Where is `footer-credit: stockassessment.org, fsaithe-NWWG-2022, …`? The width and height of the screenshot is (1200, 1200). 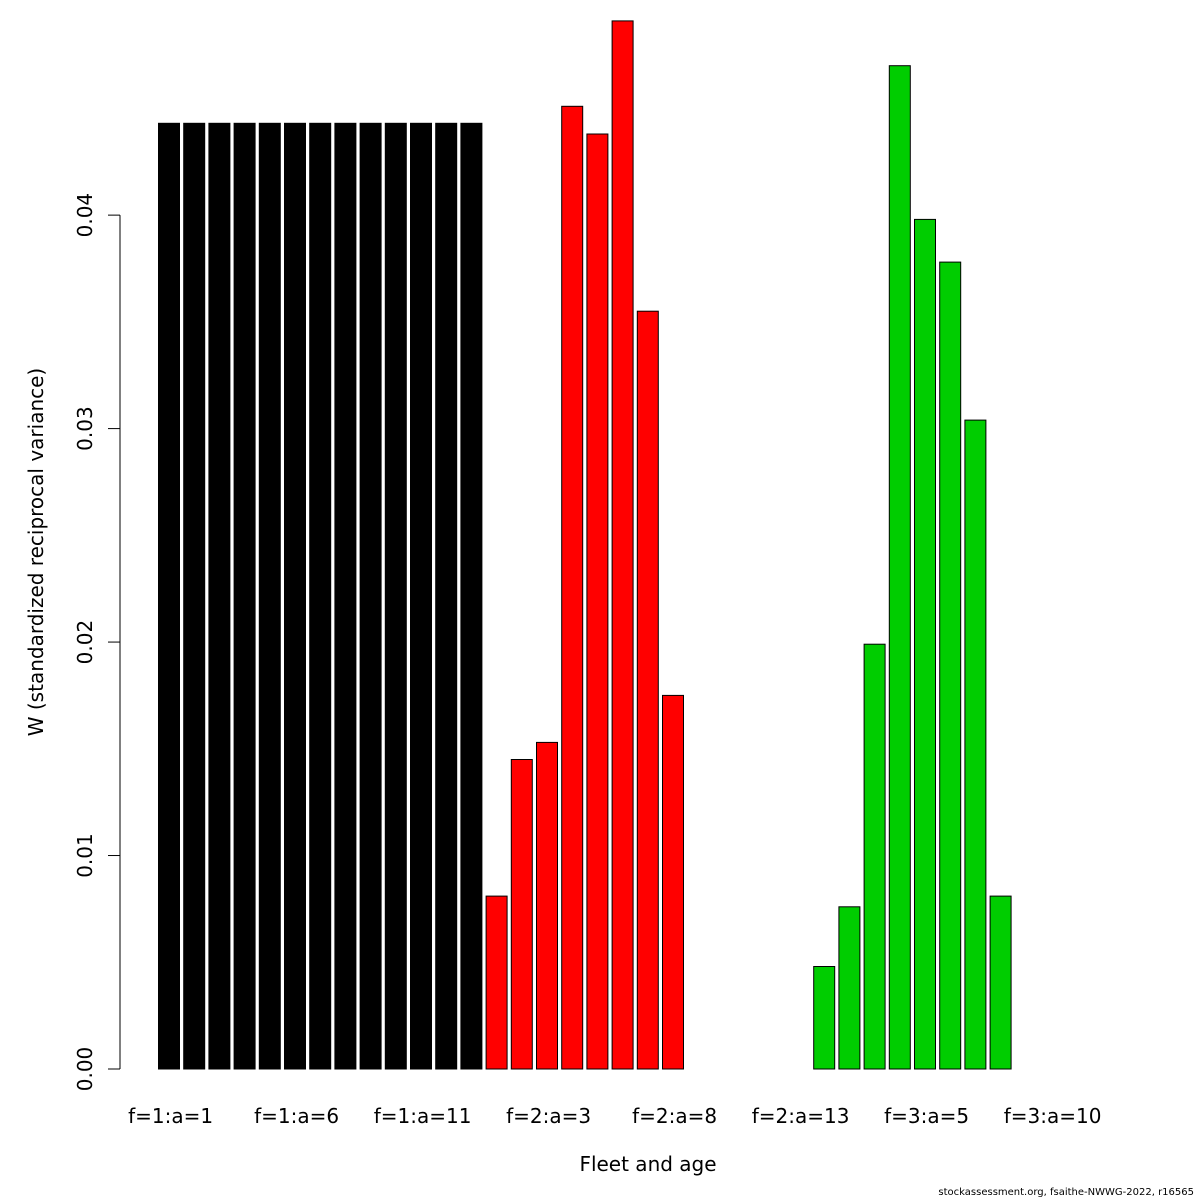
footer-credit: stockassessment.org, fsaithe-NWWG-2022, … is located at coordinates (1066, 1192).